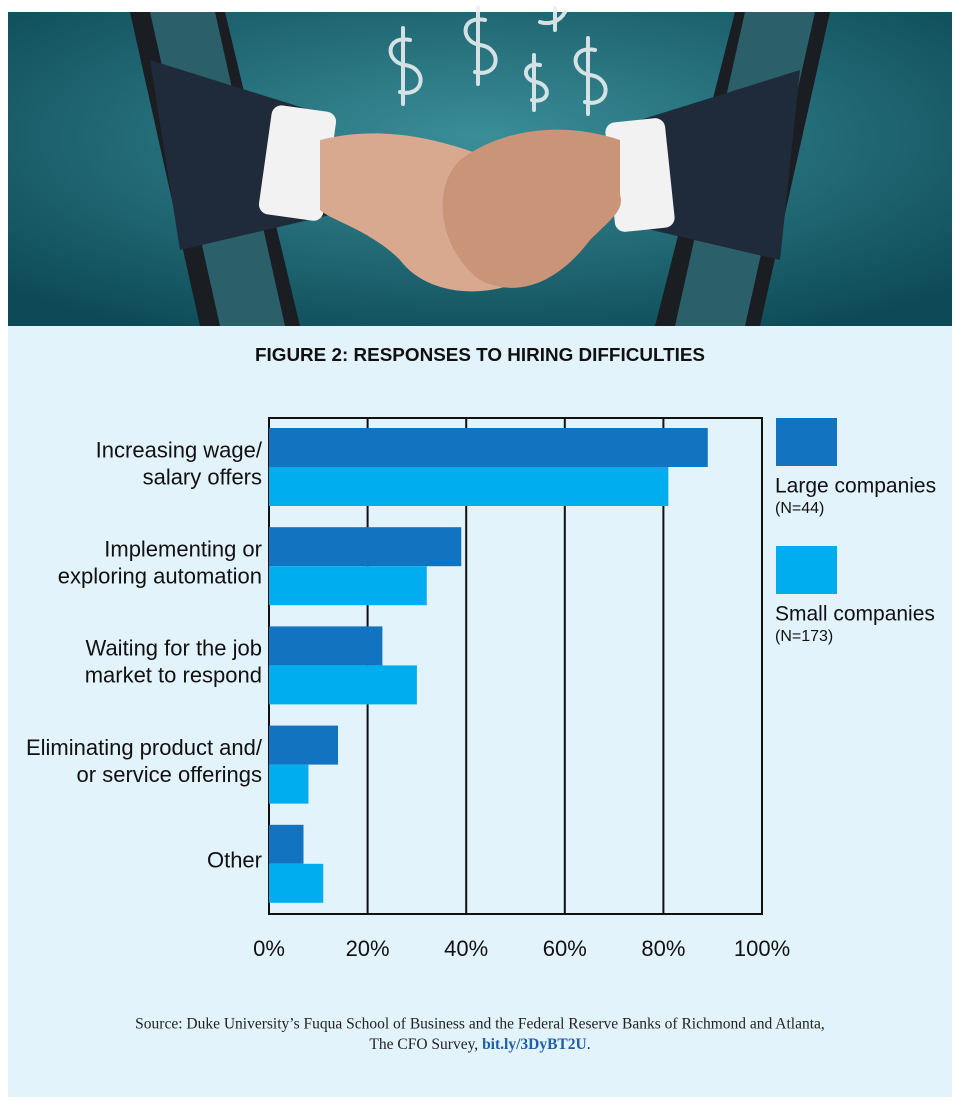 This screenshot has height=1105, width=962. Describe the element at coordinates (160, 576) in the screenshot. I see `y-tick-label: exploring automation` at that location.